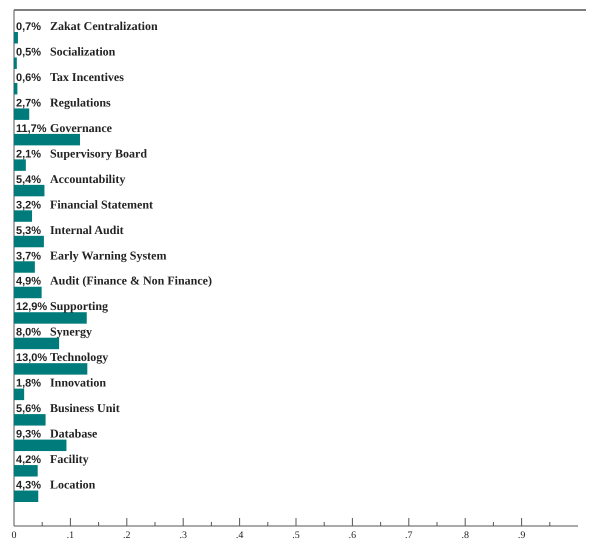  I want to click on data-label: 12,9%, so click(32, 307).